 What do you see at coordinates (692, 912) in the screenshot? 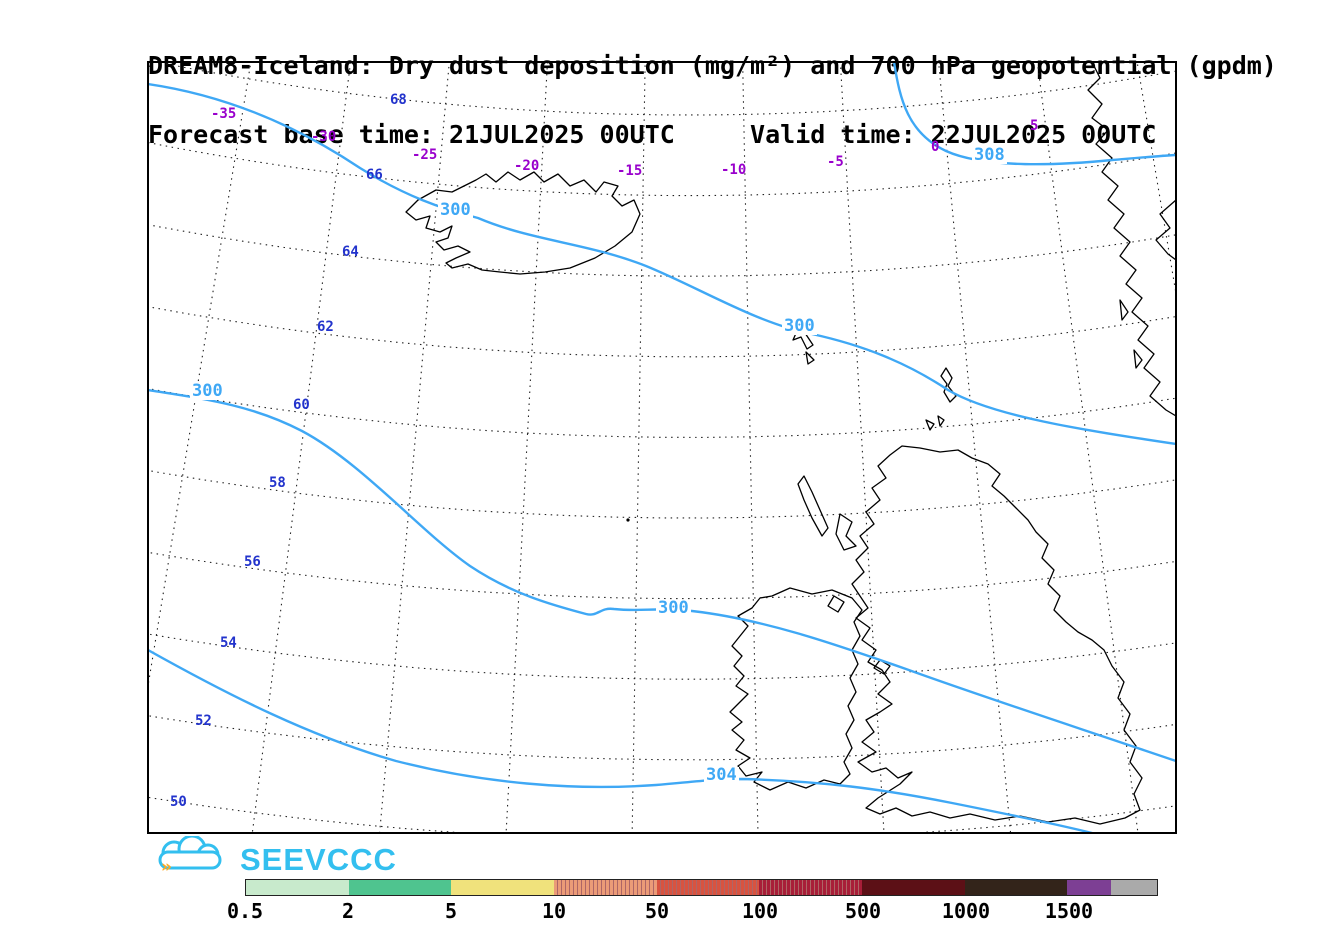
I see `colorbar-ticks: 0.5 2 5 10 50 100 500 1000 1500` at bounding box center [692, 912].